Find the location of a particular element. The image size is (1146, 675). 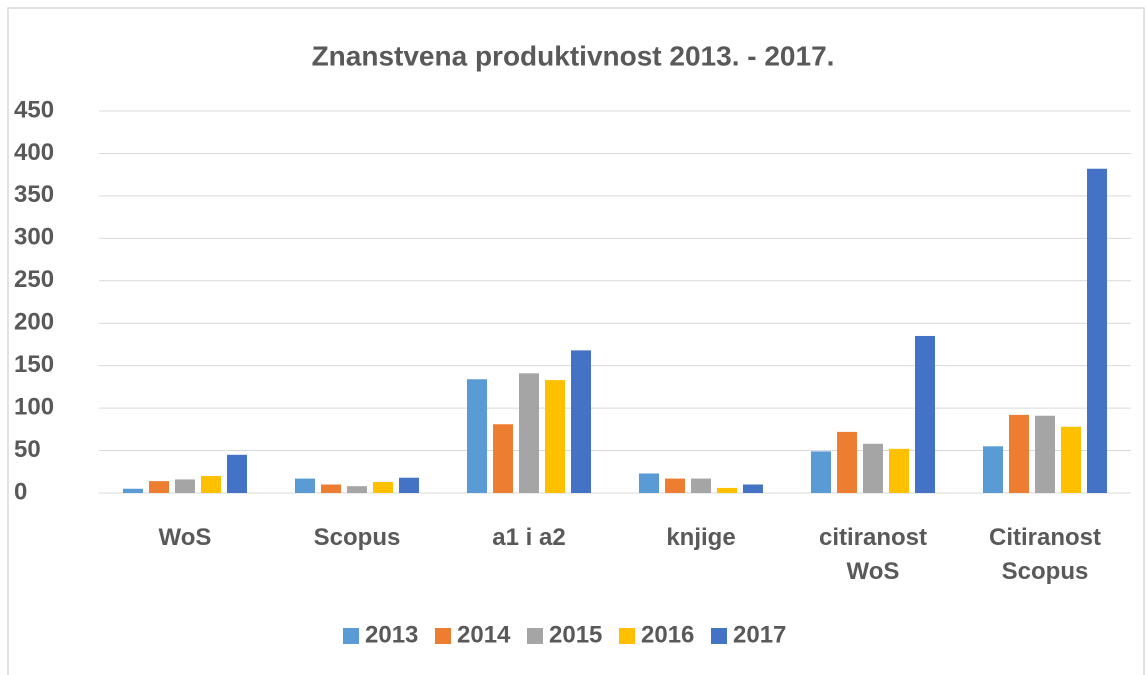

y-tick-label: 450 is located at coordinates (34, 109).